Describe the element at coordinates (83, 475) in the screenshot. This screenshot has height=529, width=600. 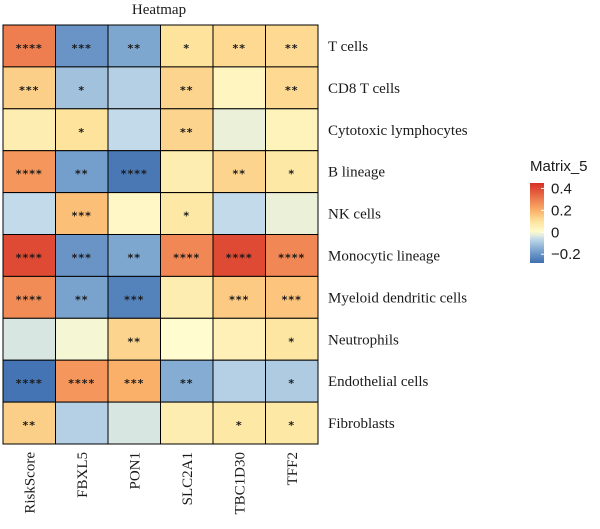
I see `column-label: FBXL5` at that location.